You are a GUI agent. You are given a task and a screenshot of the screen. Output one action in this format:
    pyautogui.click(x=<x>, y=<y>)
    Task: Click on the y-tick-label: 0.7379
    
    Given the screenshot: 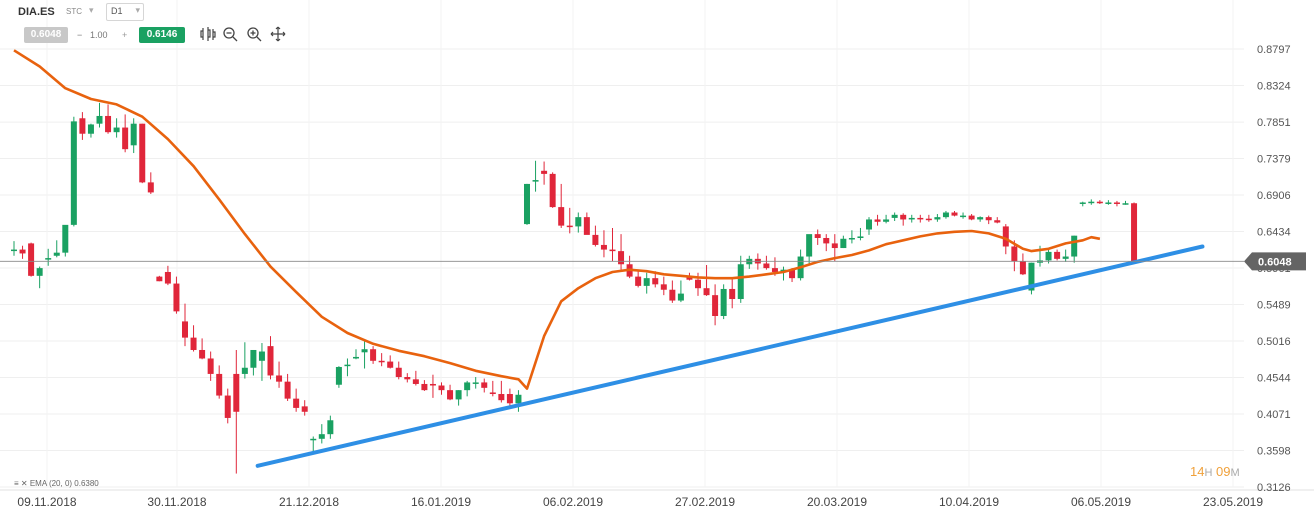 What is the action you would take?
    pyautogui.click(x=1274, y=160)
    